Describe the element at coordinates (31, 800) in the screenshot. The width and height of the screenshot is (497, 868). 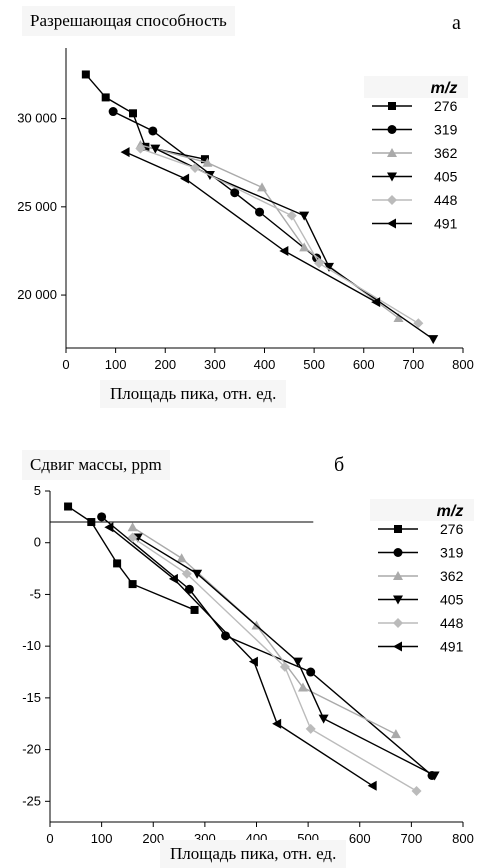
I see `y-tick-label: -25` at that location.